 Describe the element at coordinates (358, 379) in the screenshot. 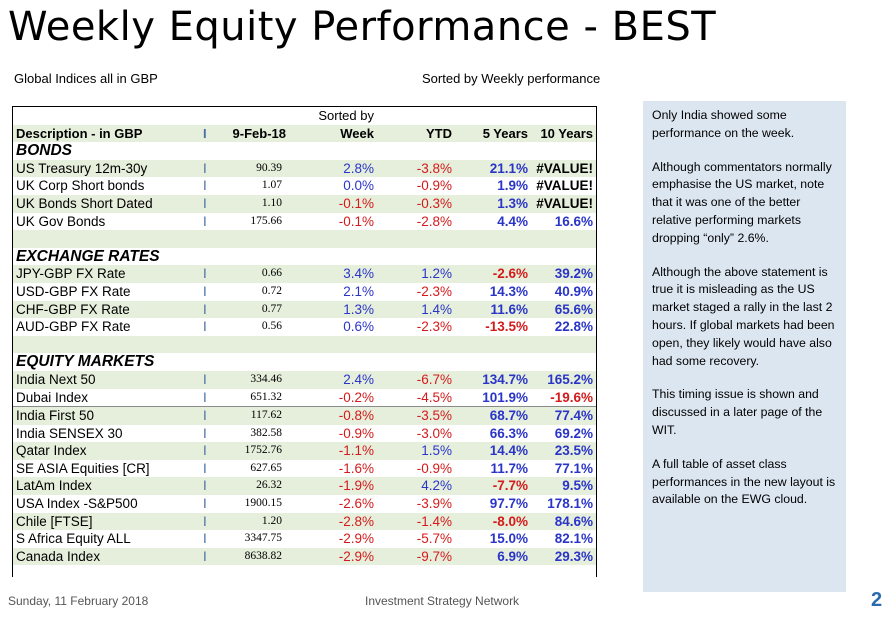

I see `row-week-change: 2.4%` at that location.